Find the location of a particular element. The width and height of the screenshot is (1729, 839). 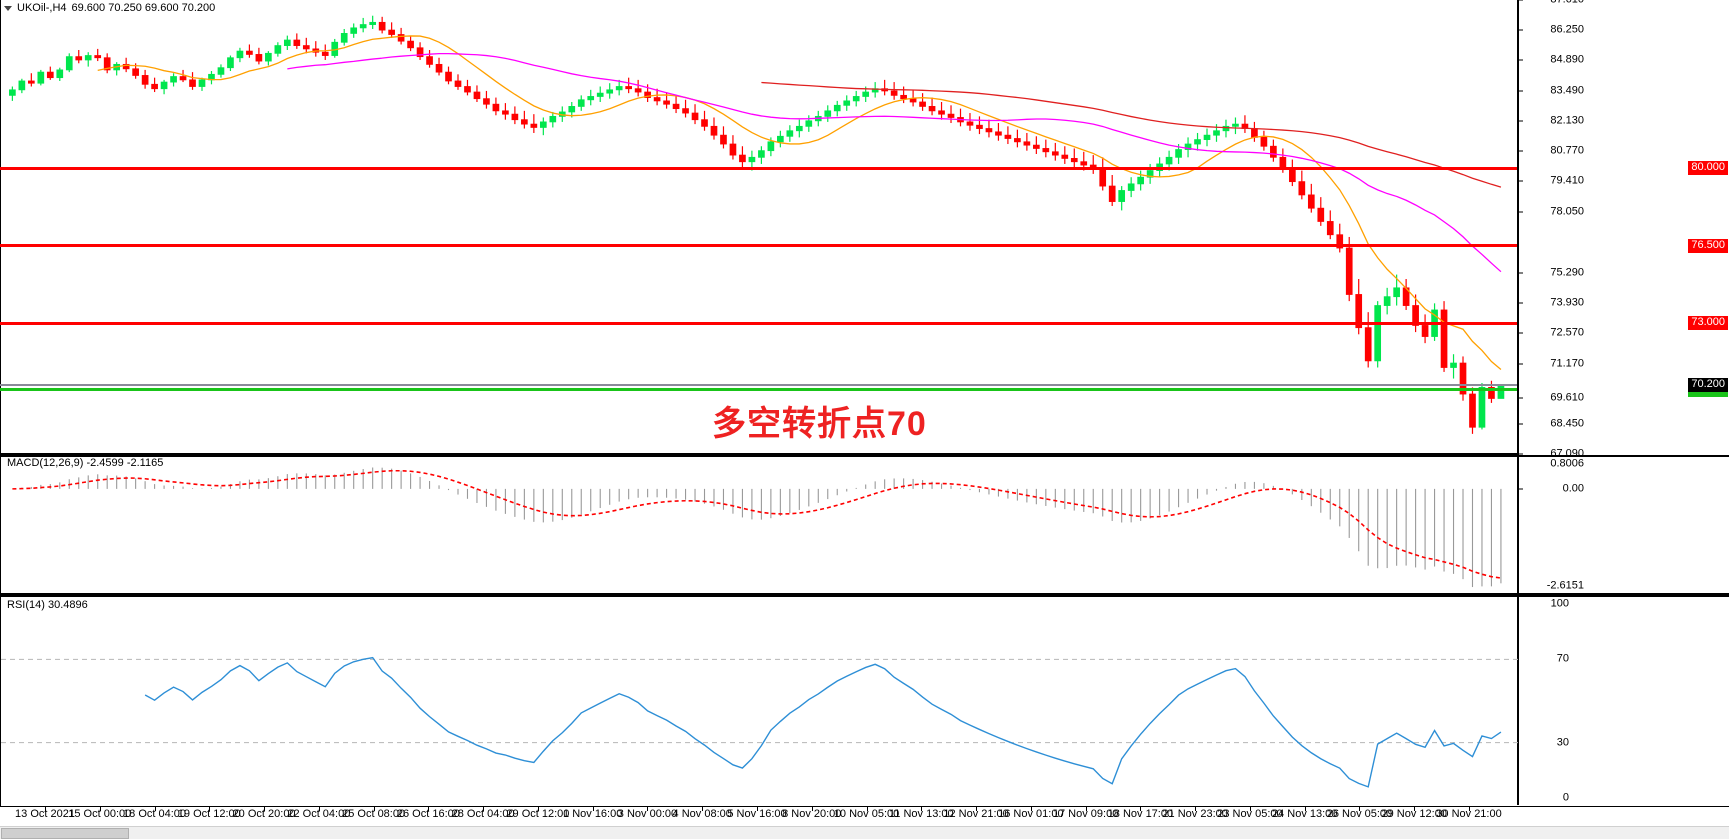

triangle-down-icon is located at coordinates (8, 8).